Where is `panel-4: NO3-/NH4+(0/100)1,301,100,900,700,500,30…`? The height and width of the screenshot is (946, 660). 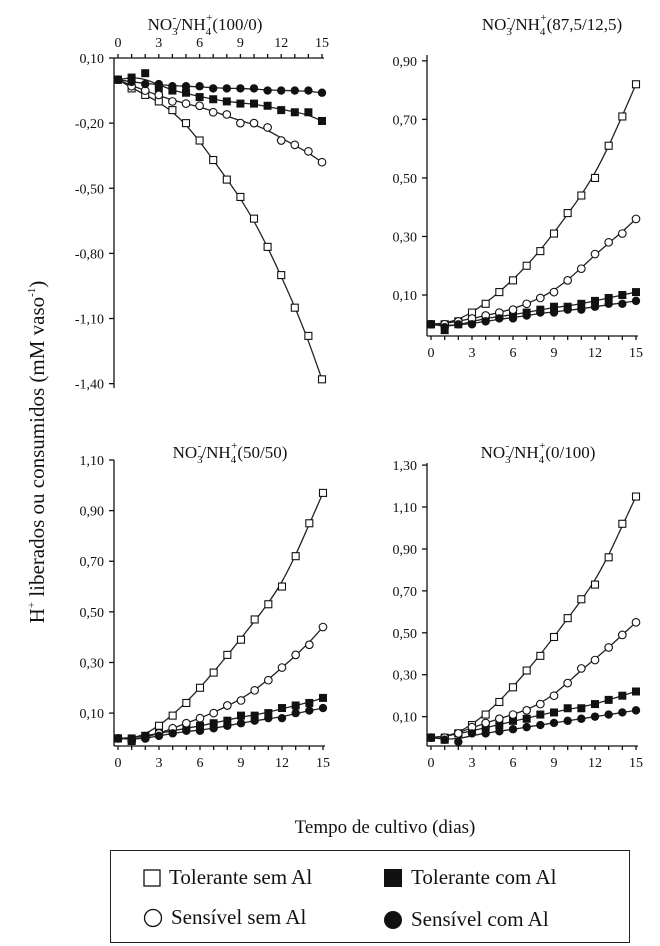
panel-4: NO3-/NH4+(0/100)1,301,100,900,700,500,30… is located at coordinates (518, 605).